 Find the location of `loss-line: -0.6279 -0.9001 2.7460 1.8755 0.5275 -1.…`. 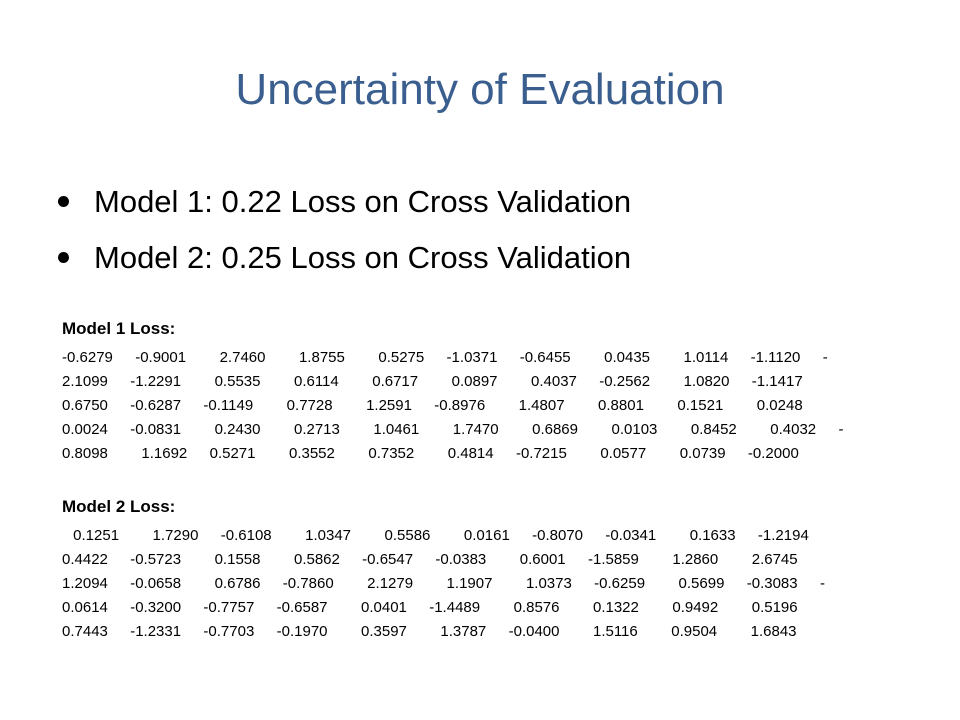

loss-line: -0.6279 -0.9001 2.7460 1.8755 0.5275 -1.… is located at coordinates (445, 357).